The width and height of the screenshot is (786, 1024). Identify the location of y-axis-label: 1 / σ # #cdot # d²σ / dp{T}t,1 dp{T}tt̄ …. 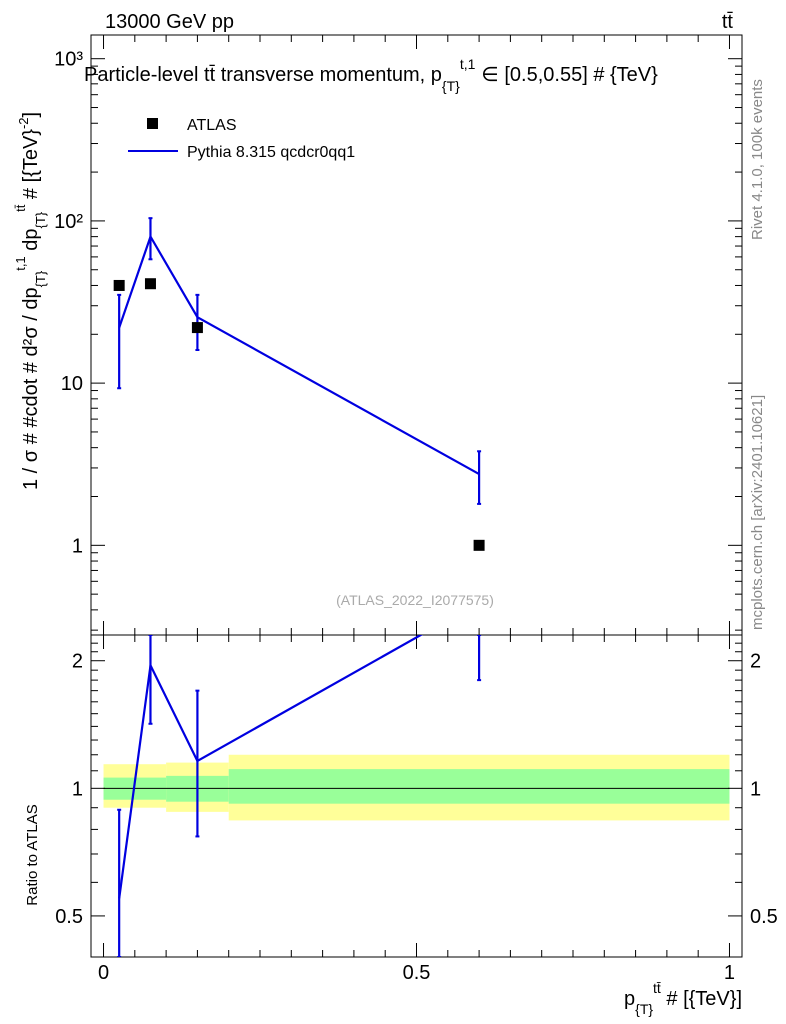
(30, 301).